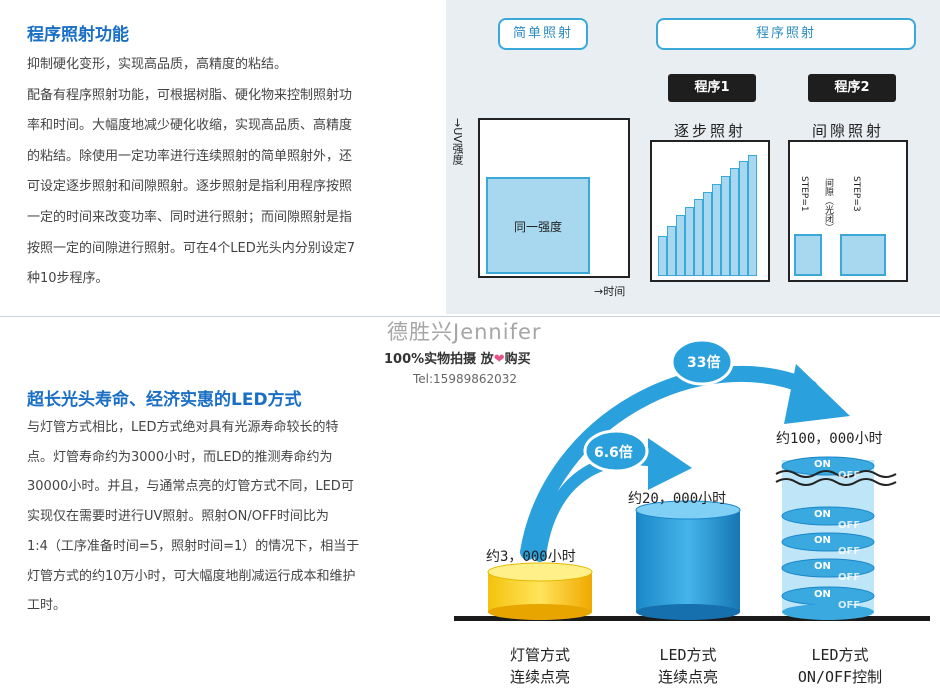 This screenshot has width=940, height=692. What do you see at coordinates (688, 612) in the screenshot?
I see `led-cylinder-bottom` at bounding box center [688, 612].